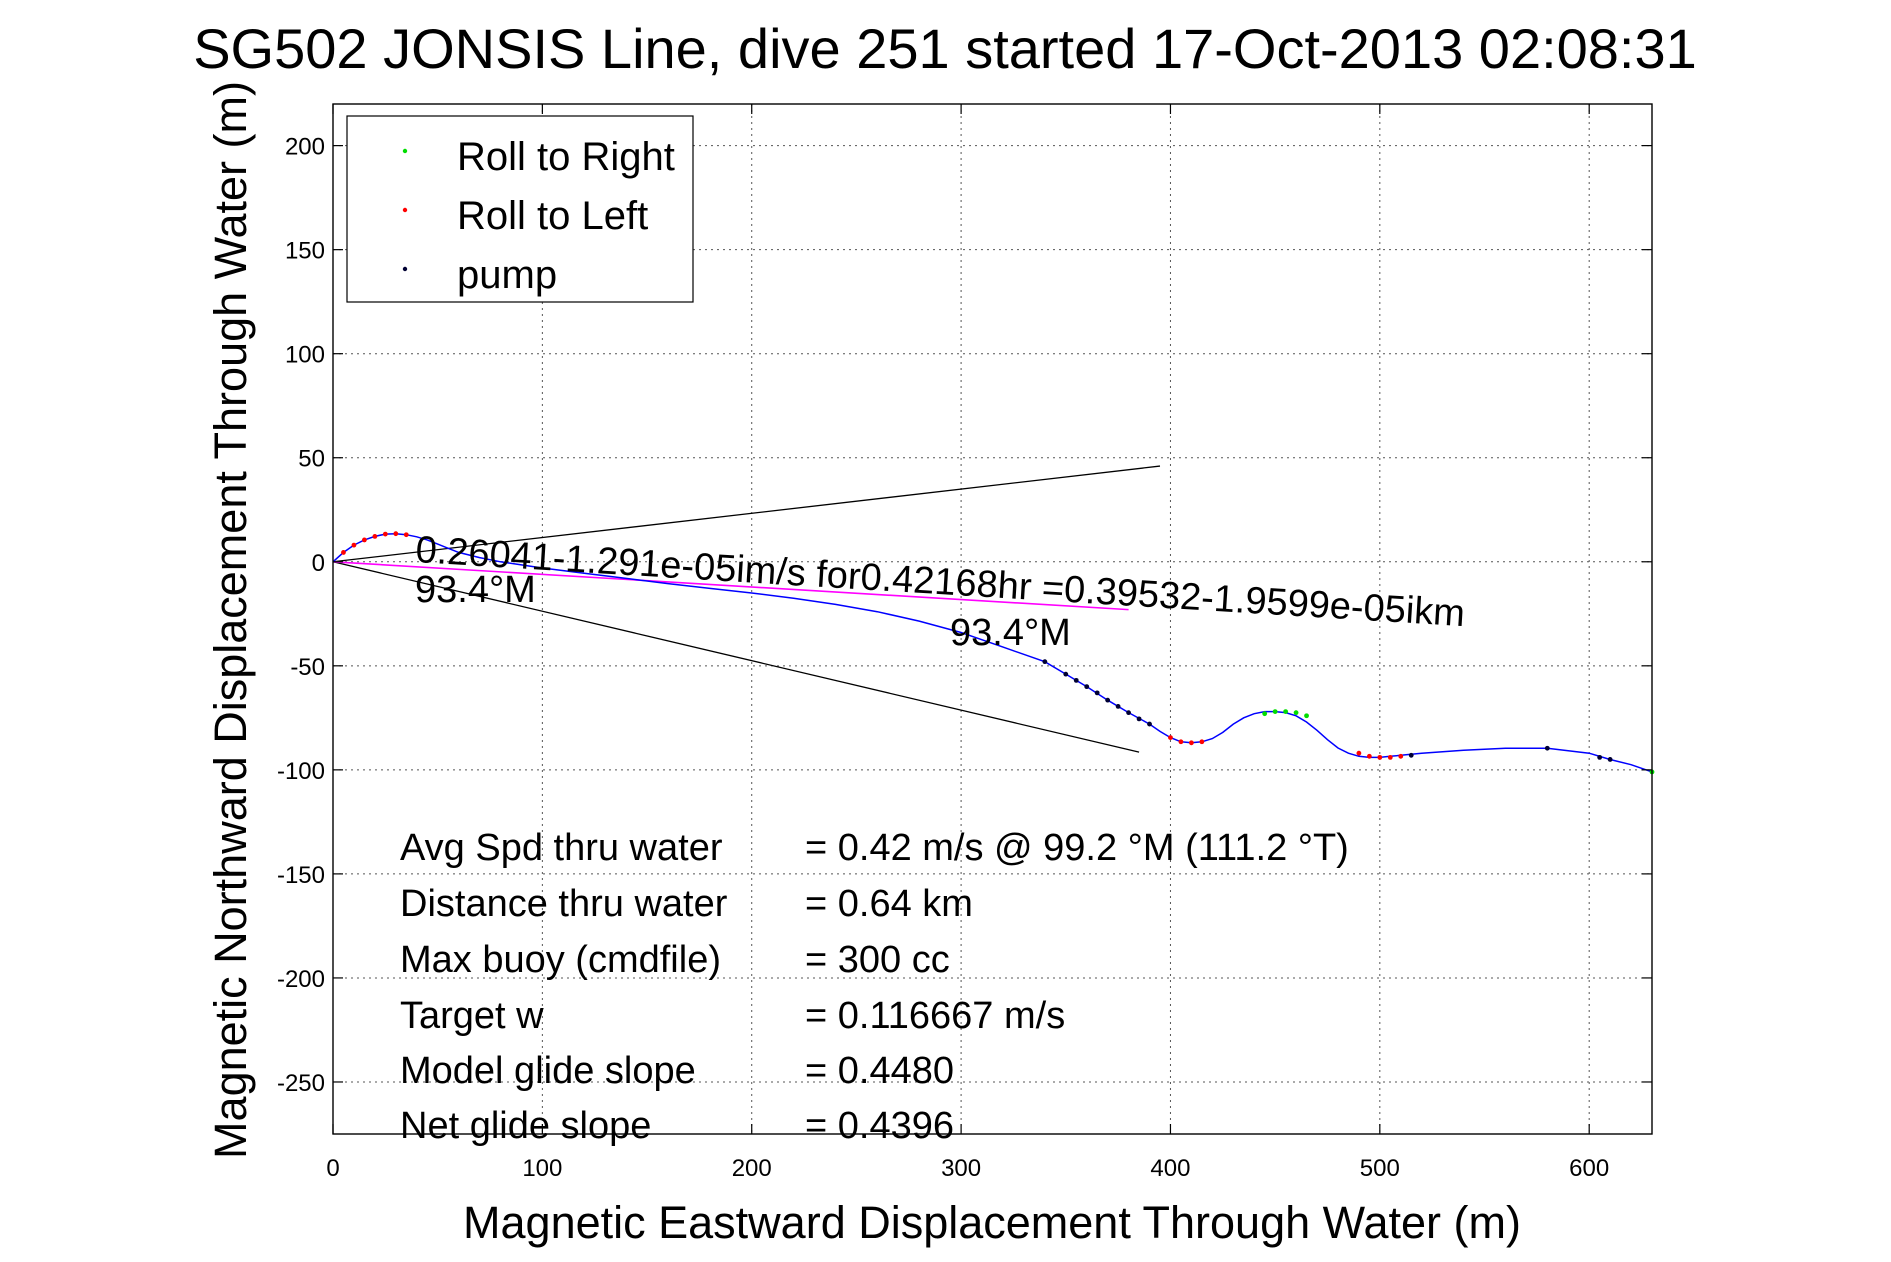  Describe the element at coordinates (1077, 848) in the screenshot. I see `stat-value-avg-speed: = 0.42 m/s @ 99.2 °M (111.2 °T)` at that location.